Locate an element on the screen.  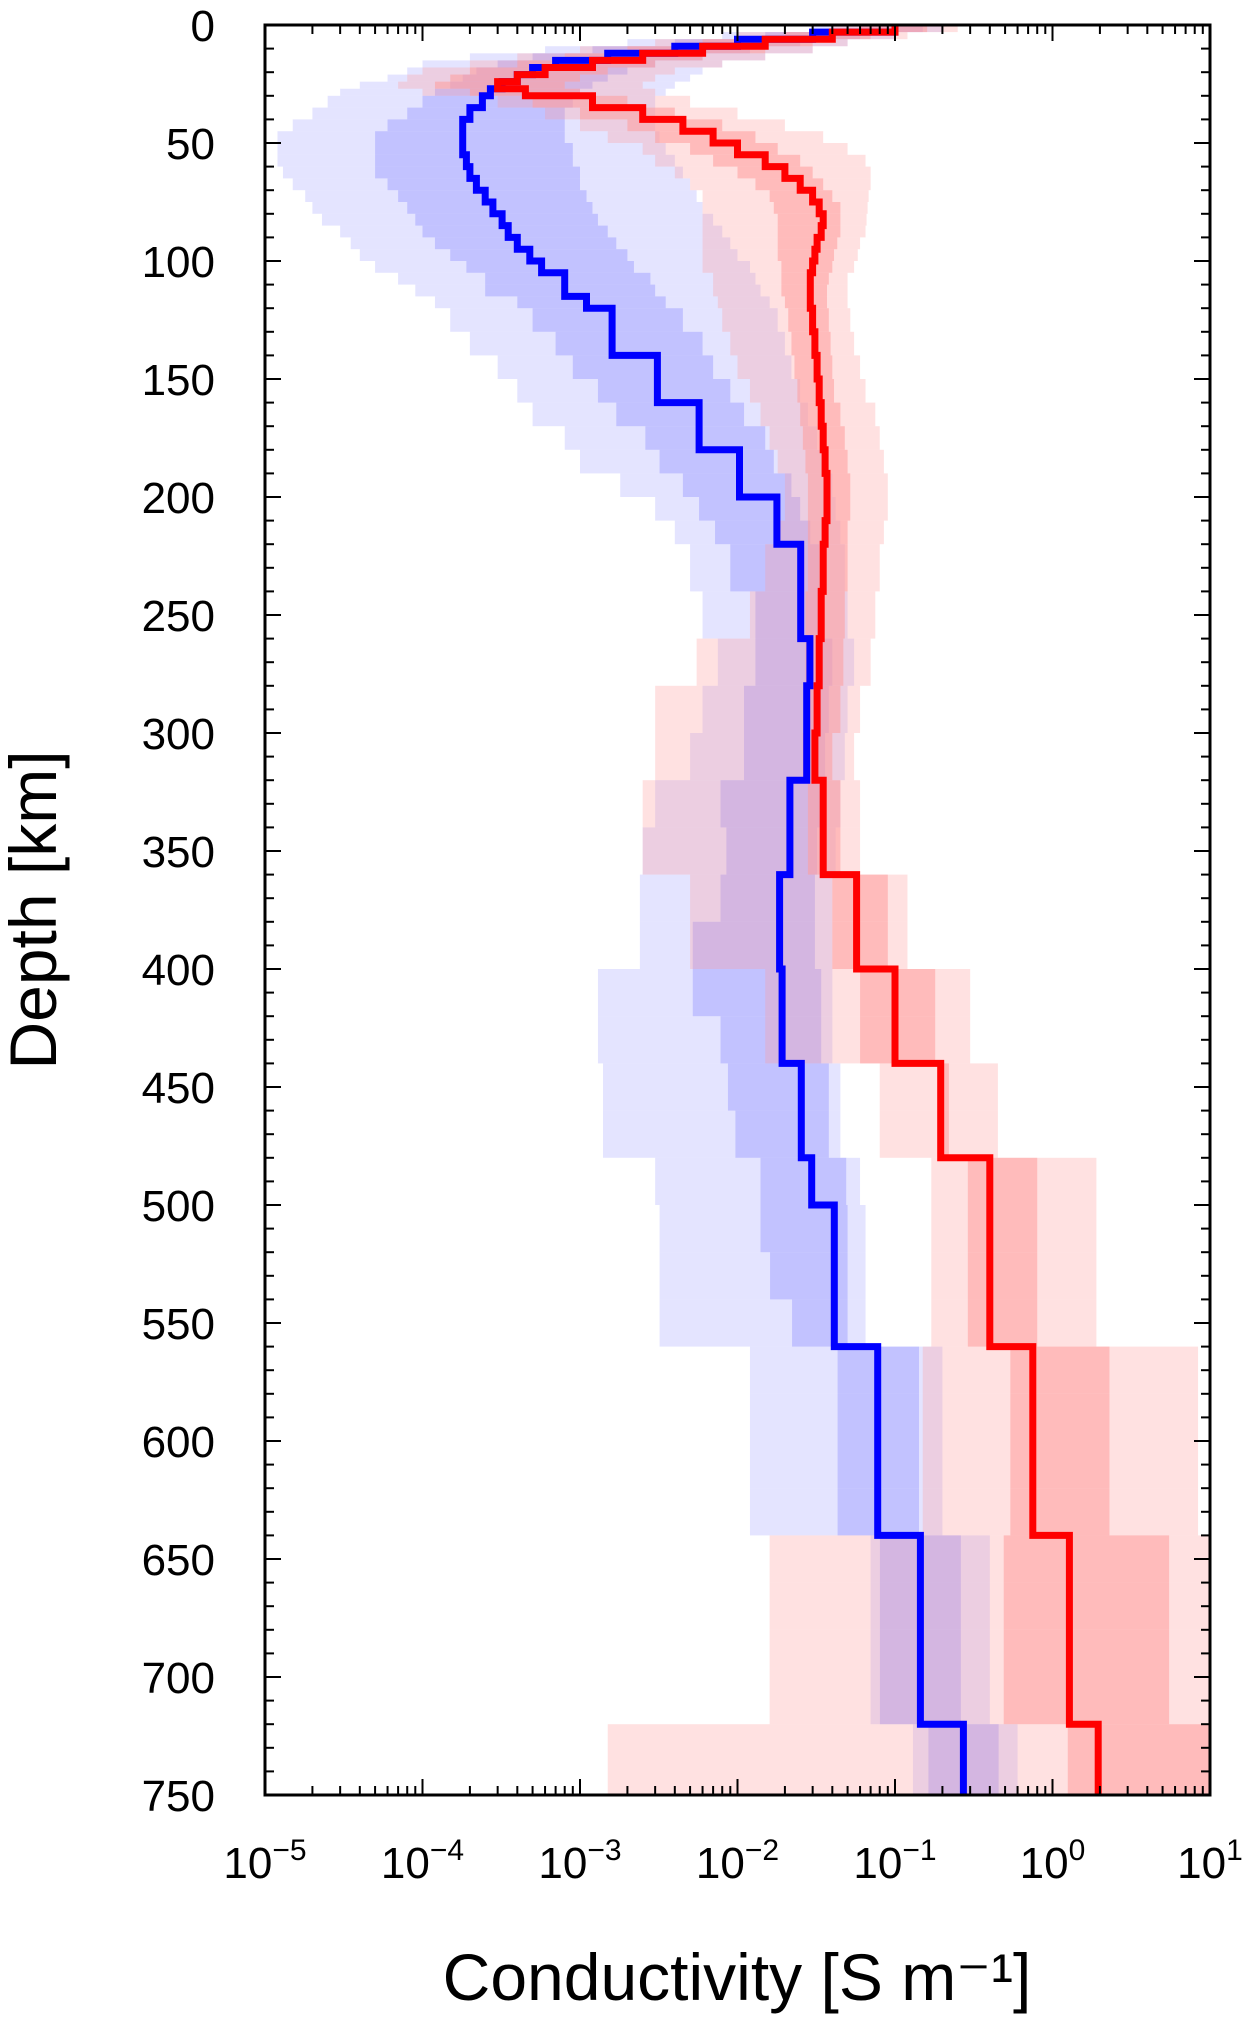
y-tick-label: 200 is located at coordinates (178, 498).